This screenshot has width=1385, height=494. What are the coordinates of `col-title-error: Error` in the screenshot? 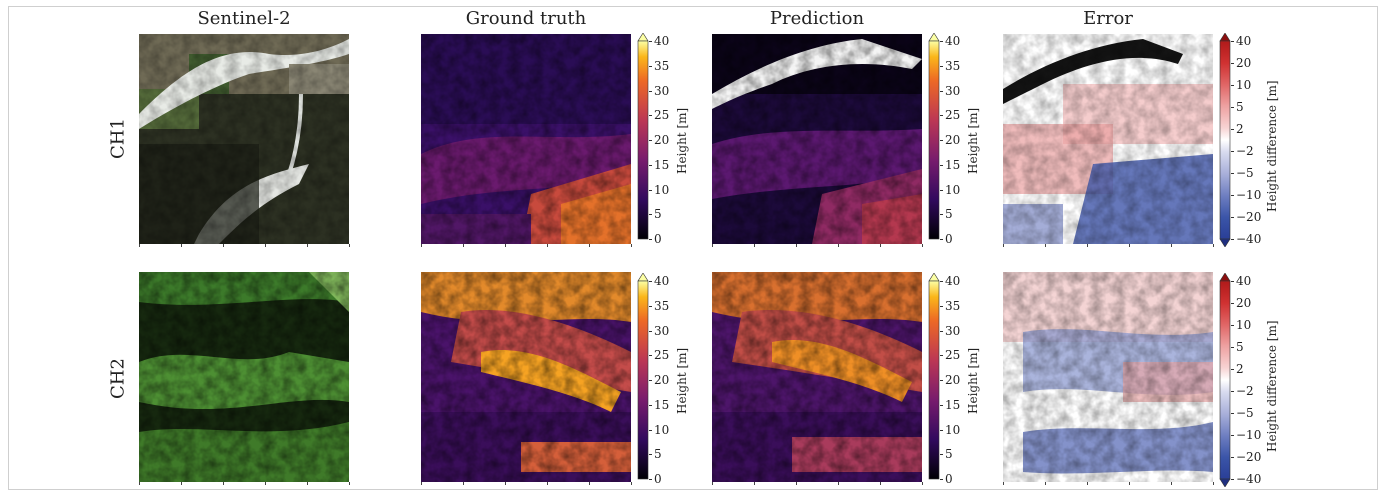 It's located at (1108, 18).